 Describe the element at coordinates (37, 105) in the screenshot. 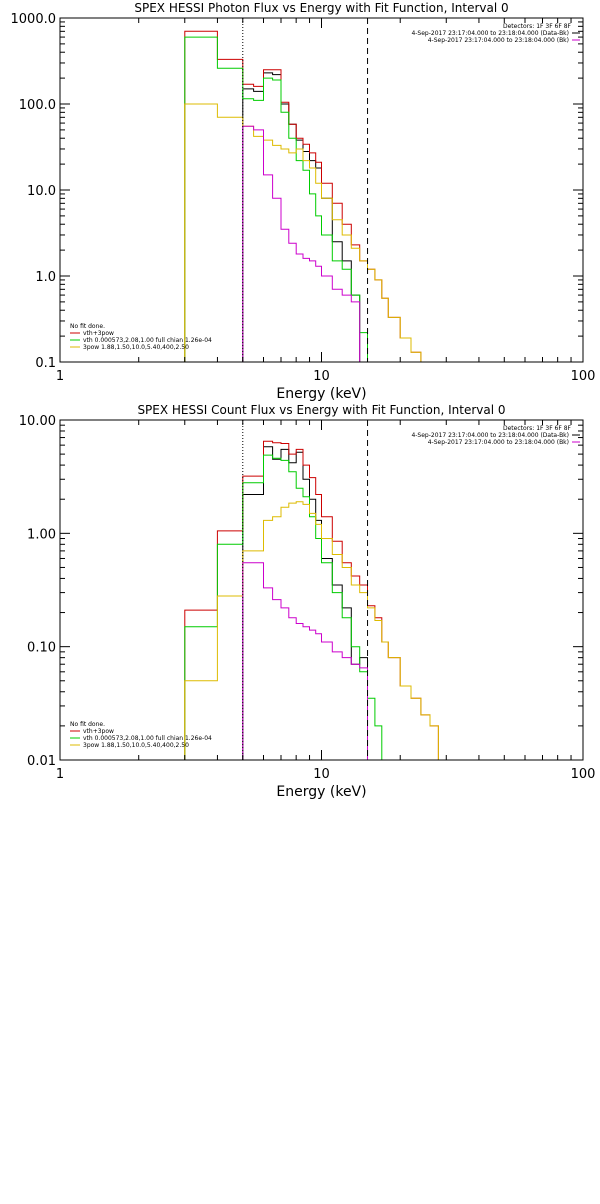

I see `y-tick-label: 100.0` at that location.